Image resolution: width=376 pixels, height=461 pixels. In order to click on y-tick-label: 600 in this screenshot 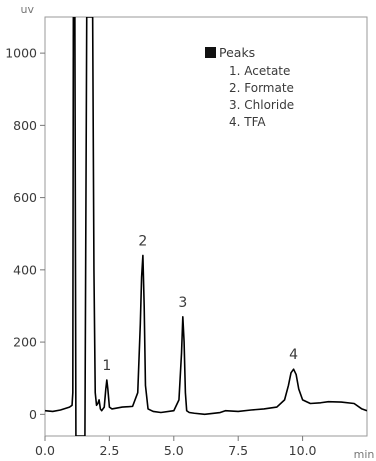, I will do `click(25, 197)`.